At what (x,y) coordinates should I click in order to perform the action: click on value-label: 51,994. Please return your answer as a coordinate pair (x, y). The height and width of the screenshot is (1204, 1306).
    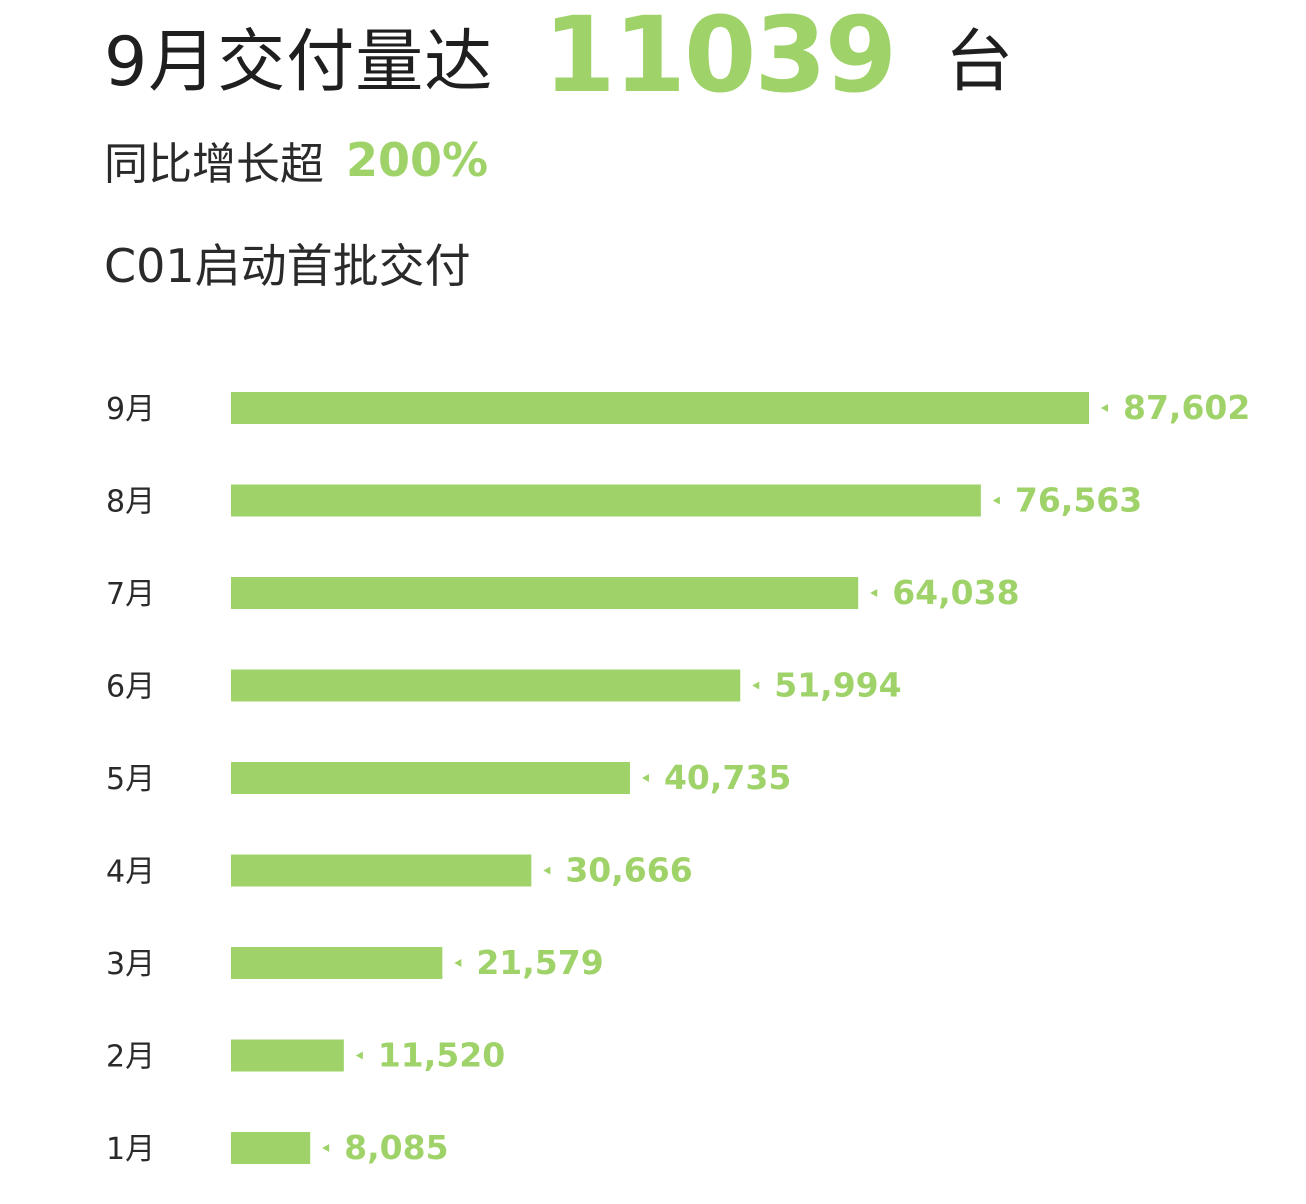
    Looking at the image, I should click on (837, 685).